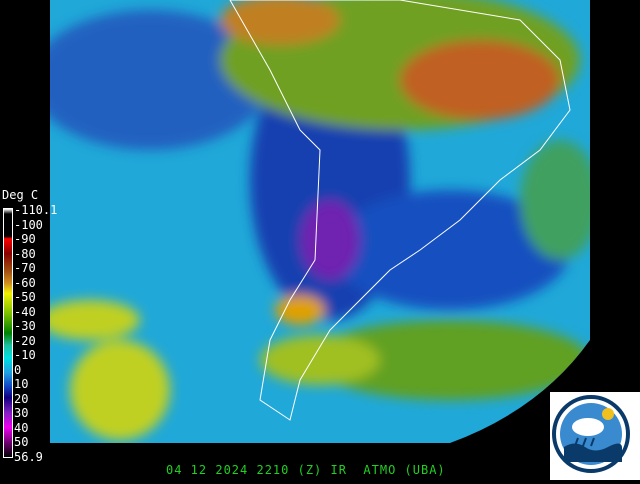 Image resolution: width=640 pixels, height=484 pixels. I want to click on legend-title: Deg C, so click(20, 195).